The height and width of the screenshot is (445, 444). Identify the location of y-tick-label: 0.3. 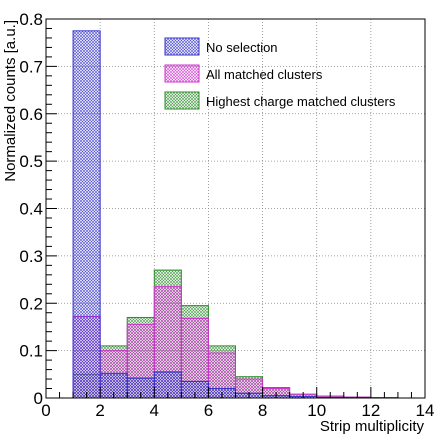
(31, 256).